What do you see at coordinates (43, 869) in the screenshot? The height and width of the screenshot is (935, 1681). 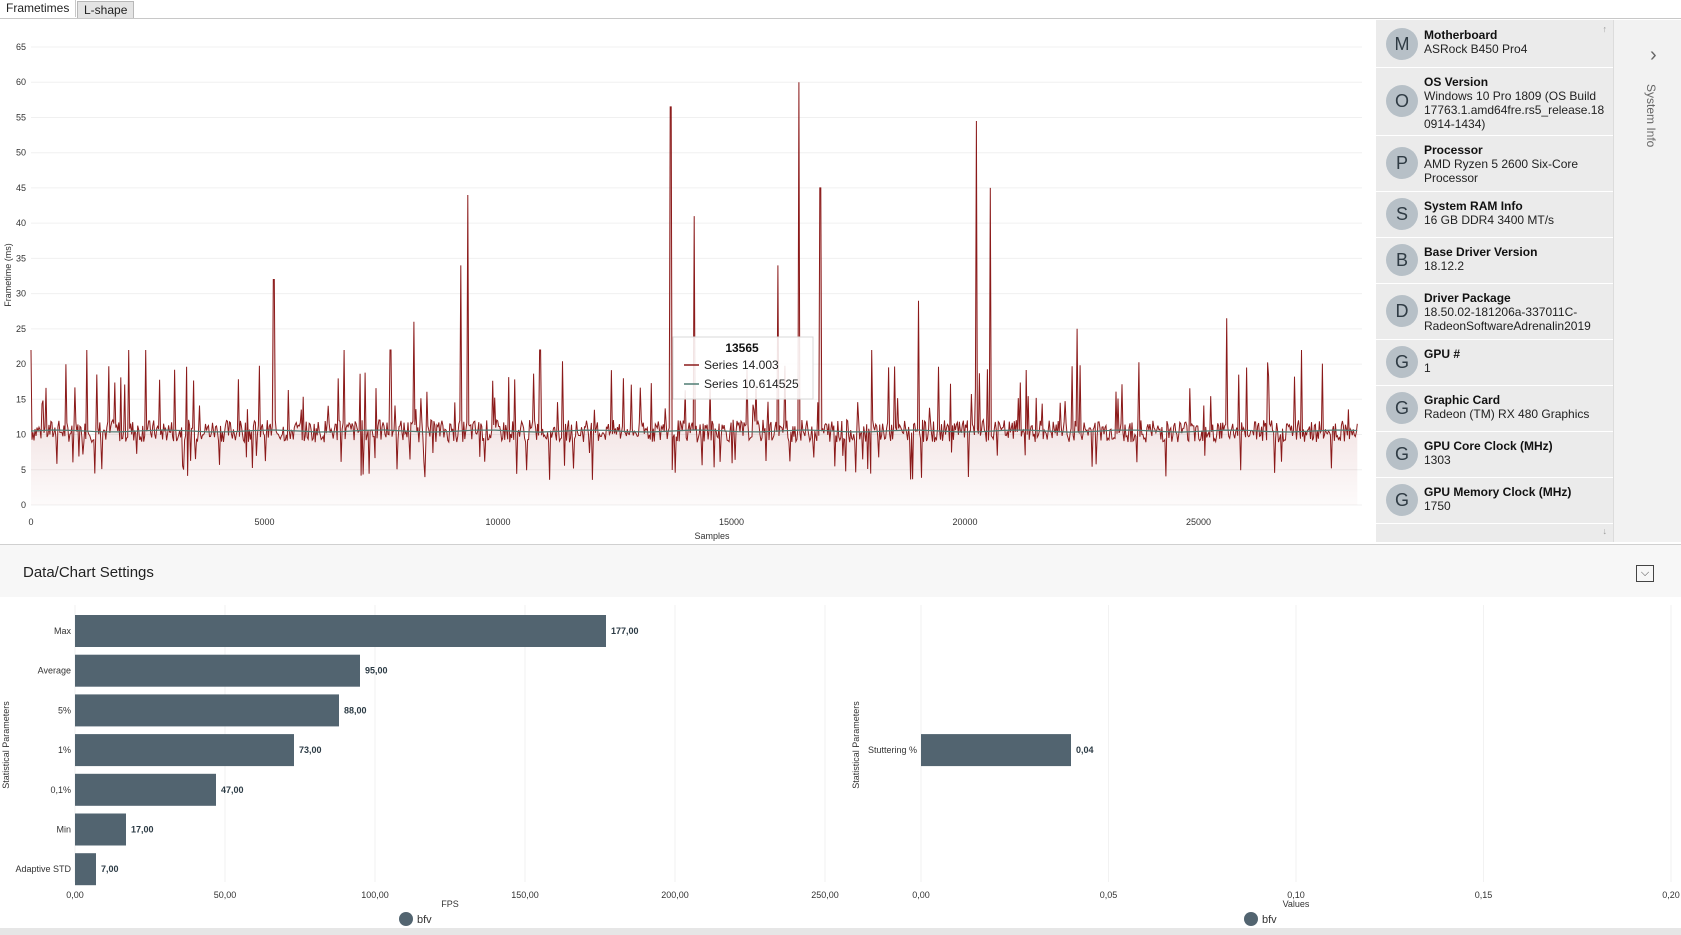 I see `category-label: Adaptive STD` at bounding box center [43, 869].